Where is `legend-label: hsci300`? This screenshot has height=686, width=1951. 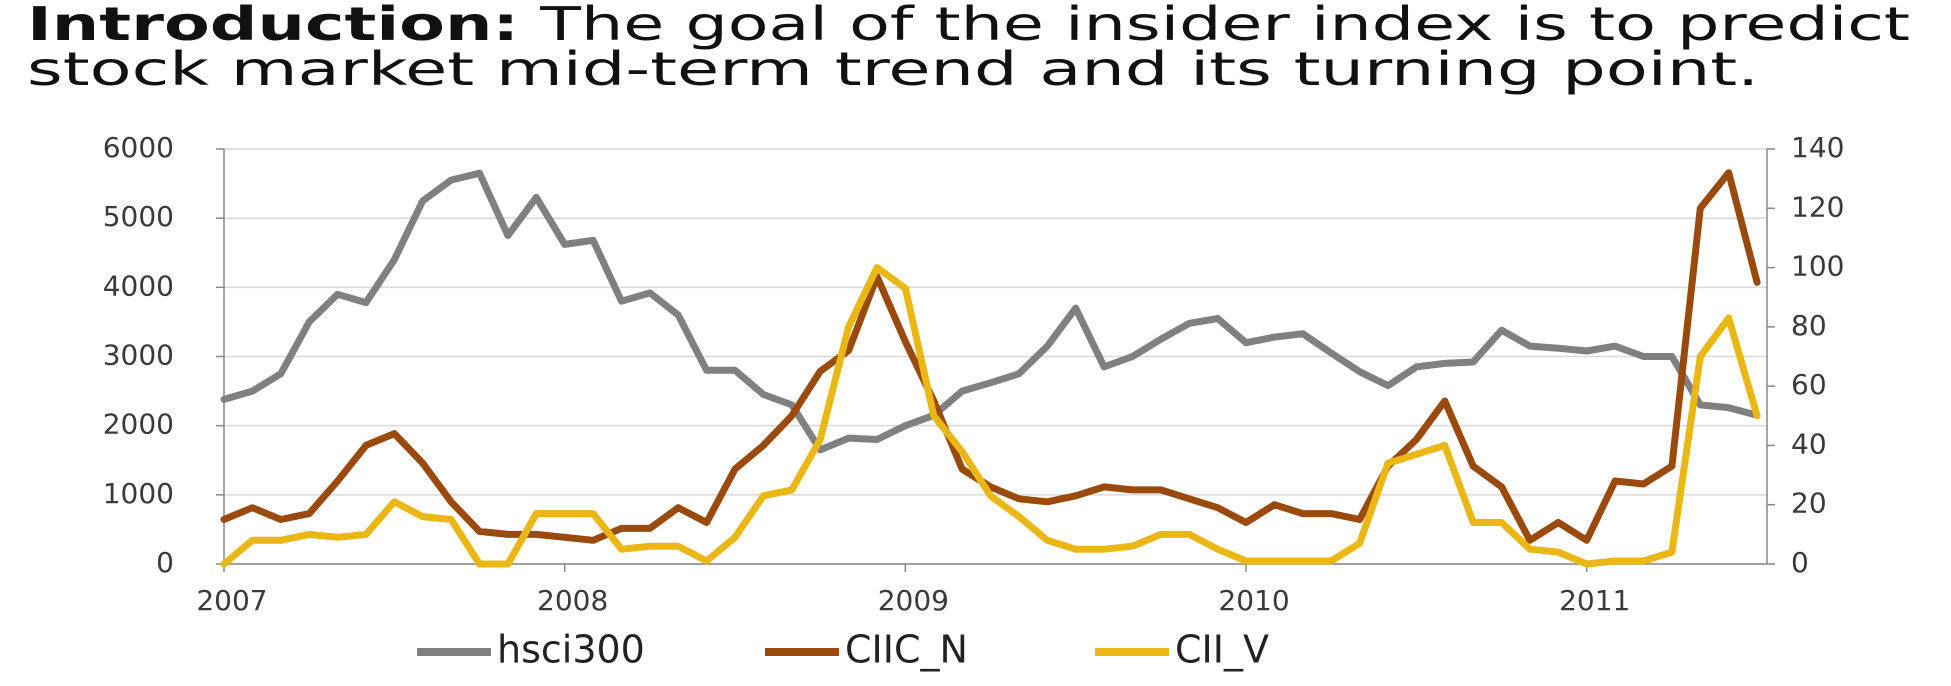 legend-label: hsci300 is located at coordinates (571, 650).